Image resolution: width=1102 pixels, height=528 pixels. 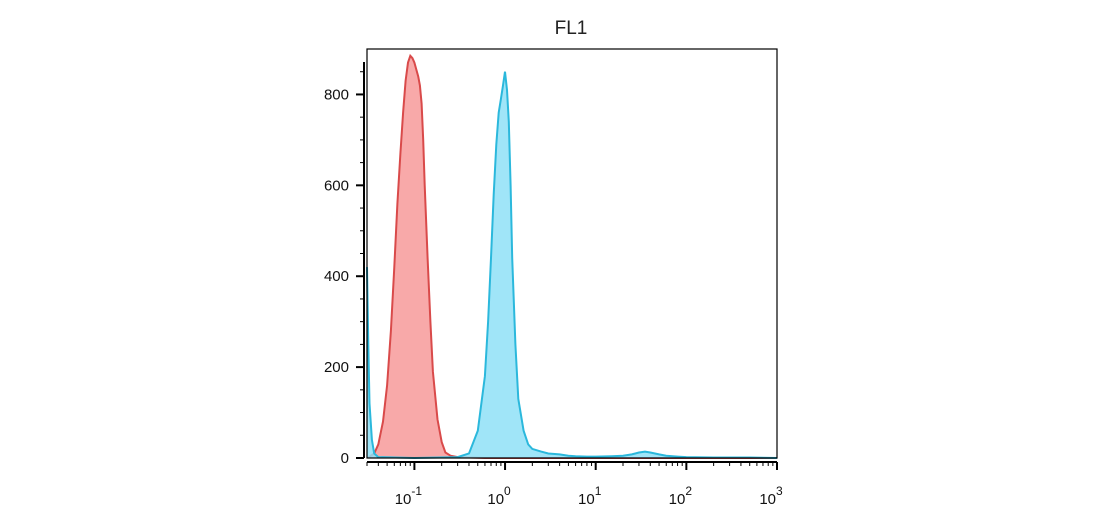 I want to click on x-tick-label: 10³, so click(x=771, y=496).